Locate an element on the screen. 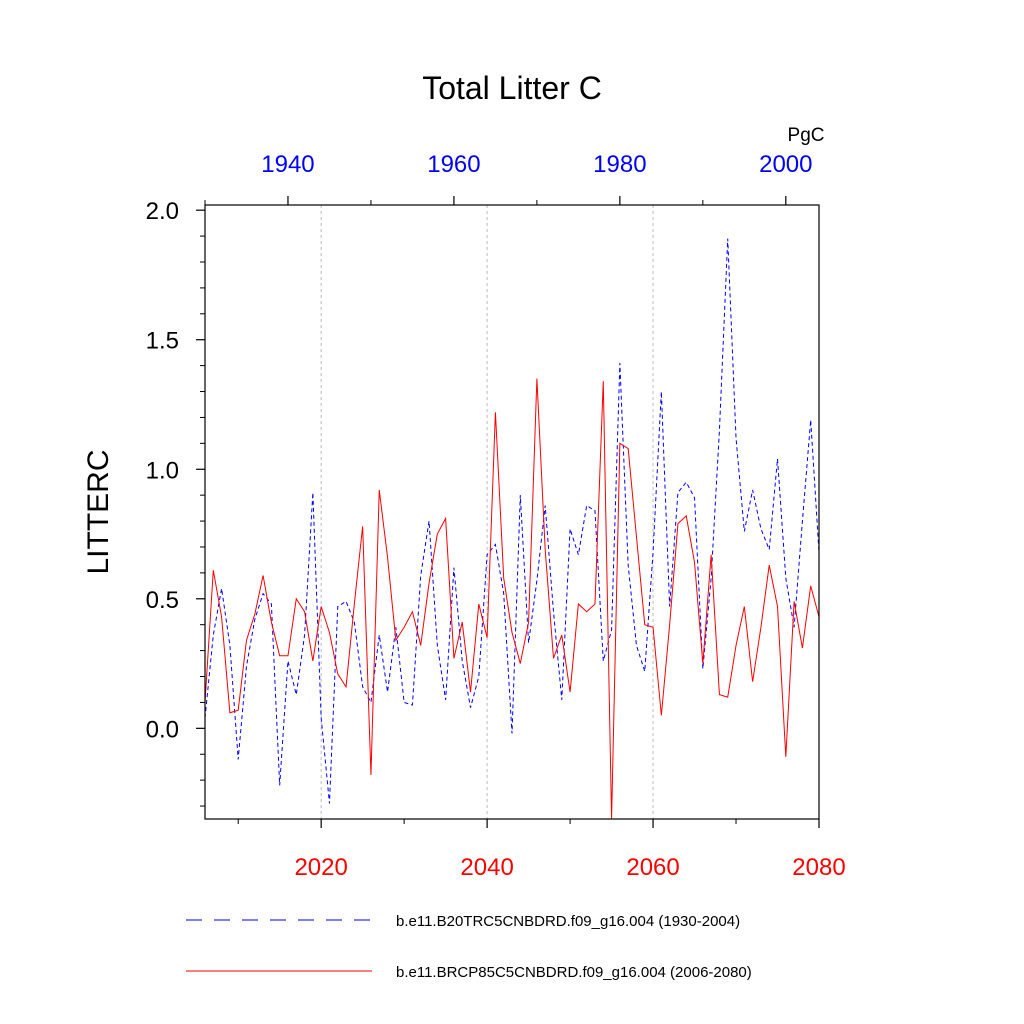  top-tick-label-1: 1960 is located at coordinates (453, 164).